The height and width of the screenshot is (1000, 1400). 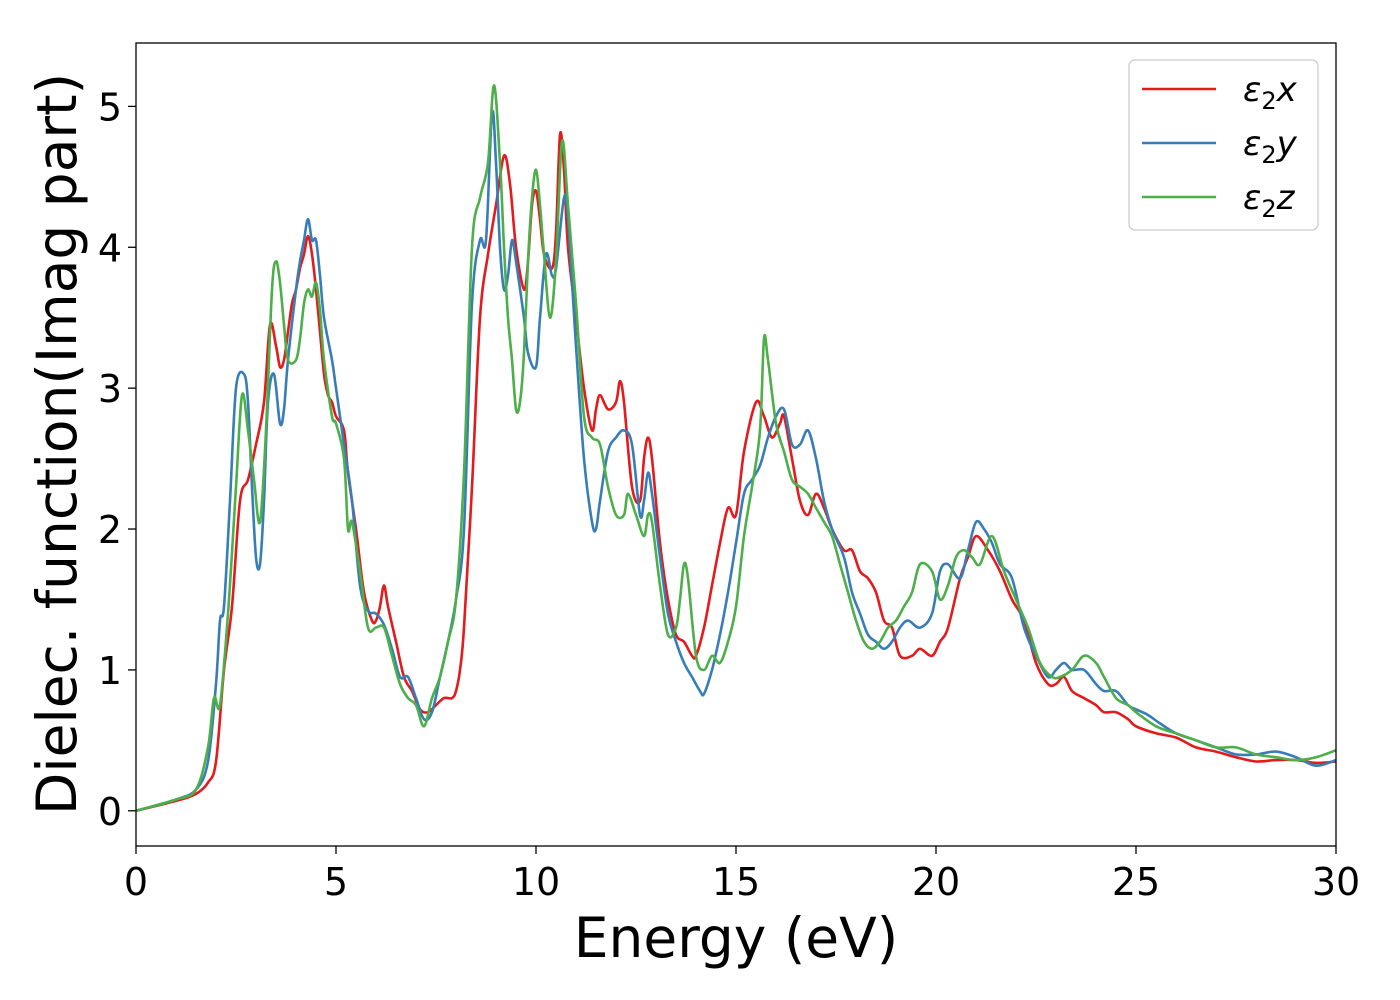 What do you see at coordinates (736, 882) in the screenshot?
I see `x-tick-label: 15` at bounding box center [736, 882].